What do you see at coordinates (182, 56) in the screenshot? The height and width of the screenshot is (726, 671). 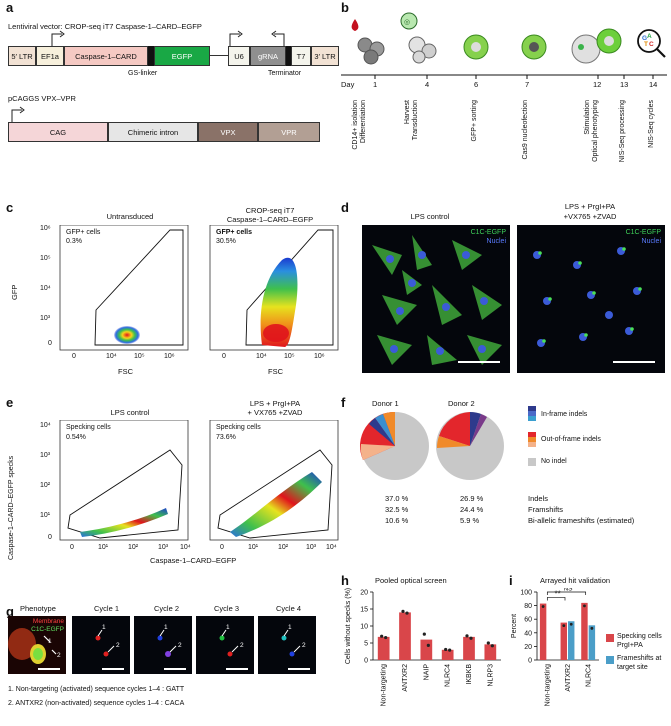 I see `egfp-box: EGFP` at bounding box center [182, 56].